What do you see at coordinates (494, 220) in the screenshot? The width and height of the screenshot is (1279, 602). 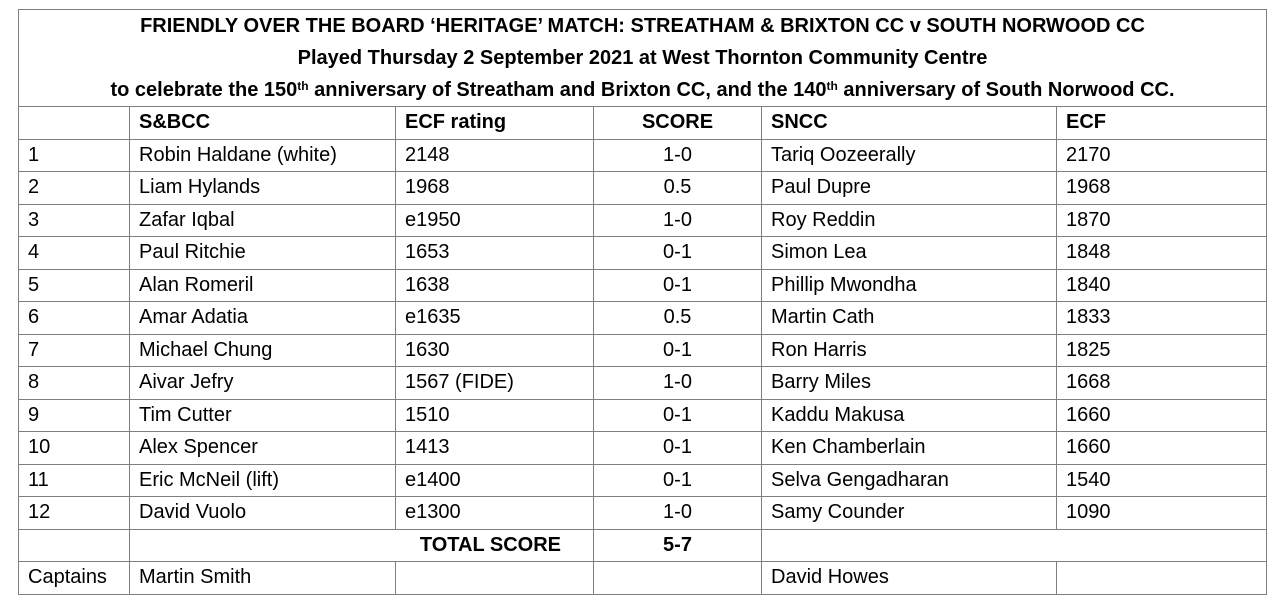 I see `sbcc-rating-cell: e1950` at bounding box center [494, 220].